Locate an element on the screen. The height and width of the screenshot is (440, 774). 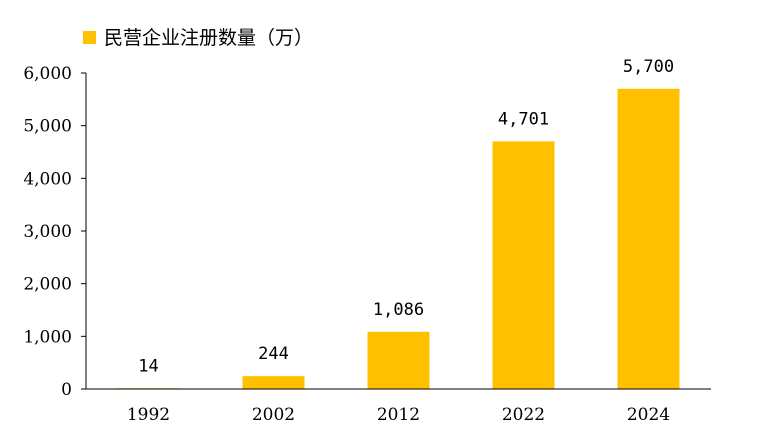
x-axis: 1992 2002 2012 2022 2024 is located at coordinates (398, 406).